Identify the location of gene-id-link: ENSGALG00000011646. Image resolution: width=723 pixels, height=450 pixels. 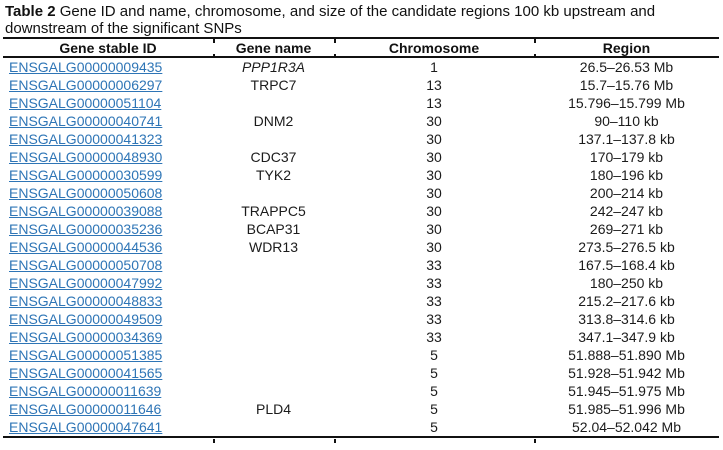
(85, 409).